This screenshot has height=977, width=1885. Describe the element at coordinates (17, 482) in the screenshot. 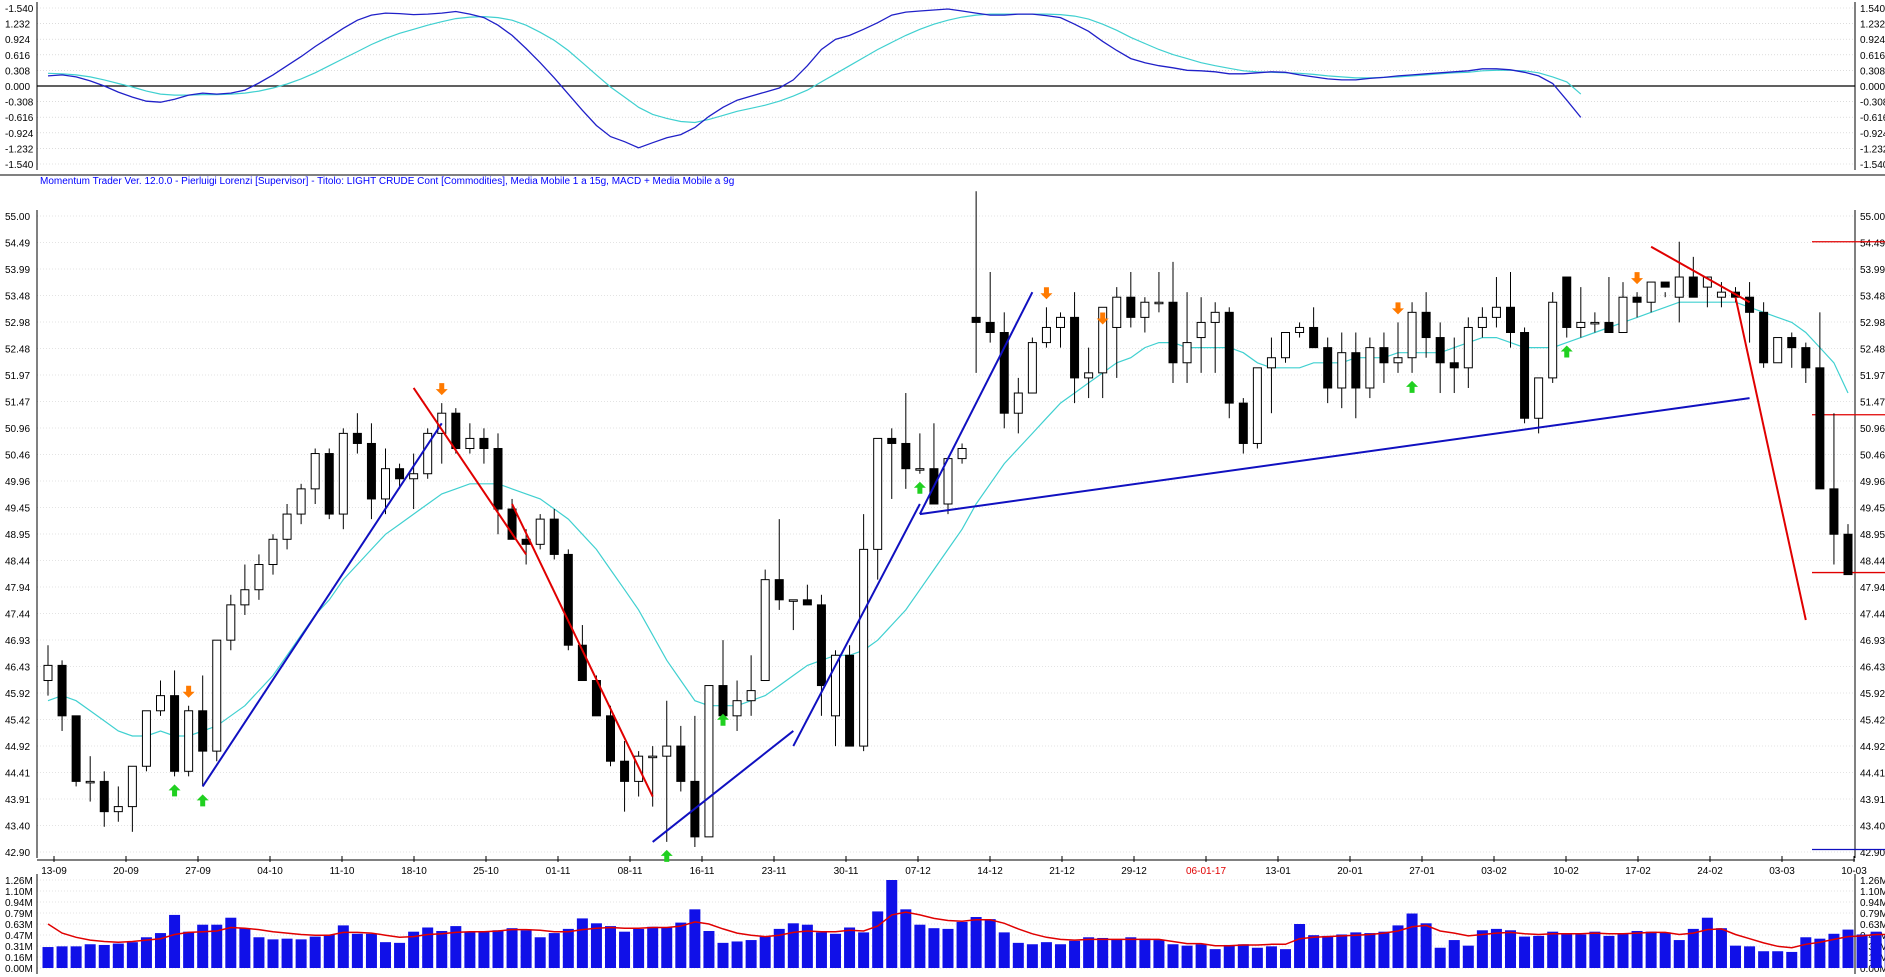

I see `price-tick-label-left: 49.96` at that location.